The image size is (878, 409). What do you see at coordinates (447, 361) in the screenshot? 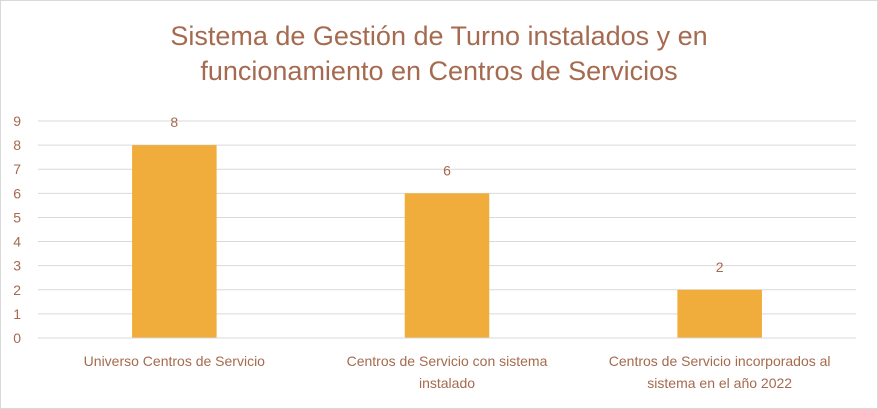
I see `x-category-label-1-line-0: Centros de Servicio con sistema` at bounding box center [447, 361].